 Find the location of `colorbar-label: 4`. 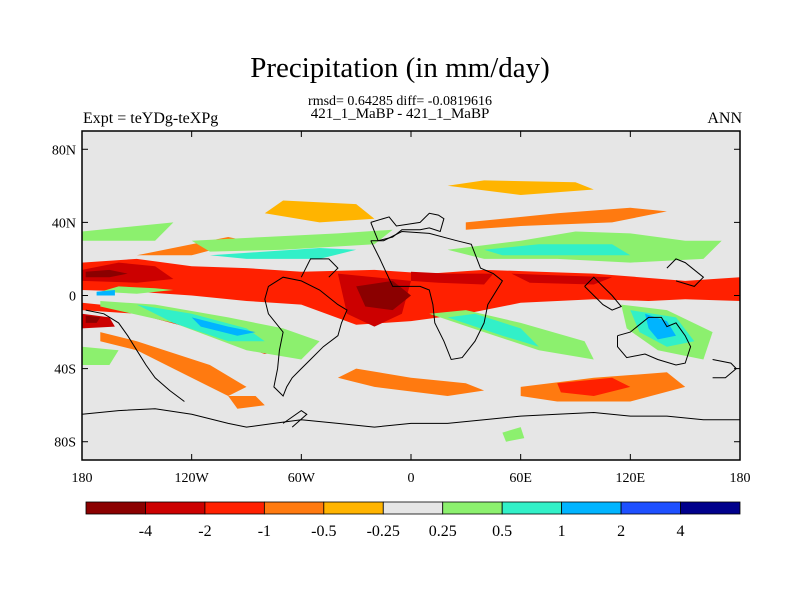

colorbar-label: 4 is located at coordinates (681, 531).